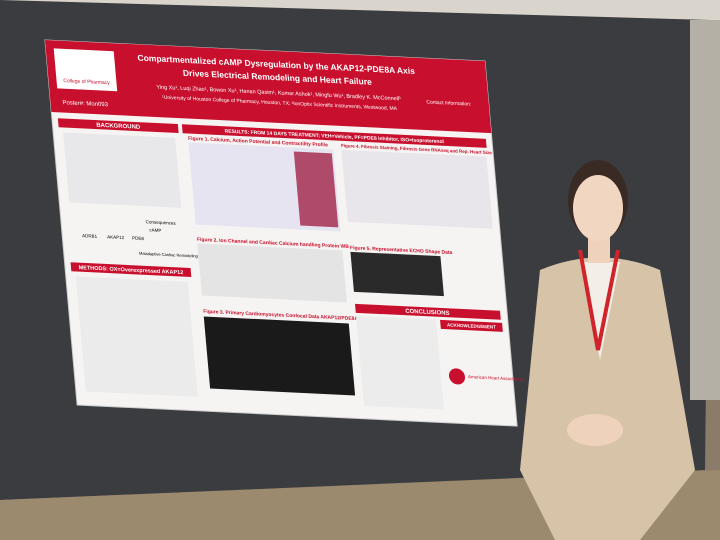  What do you see at coordinates (279, 356) in the screenshot?
I see `confocal-panel` at bounding box center [279, 356].